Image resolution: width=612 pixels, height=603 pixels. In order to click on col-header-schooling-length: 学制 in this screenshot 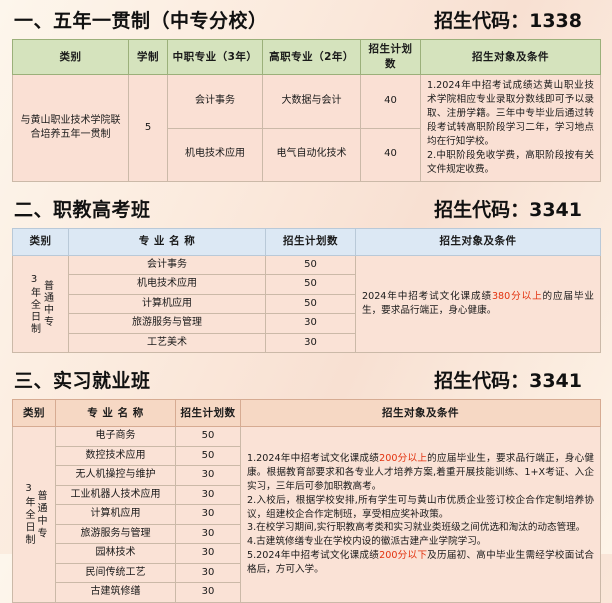, I will do `click(148, 57)`.